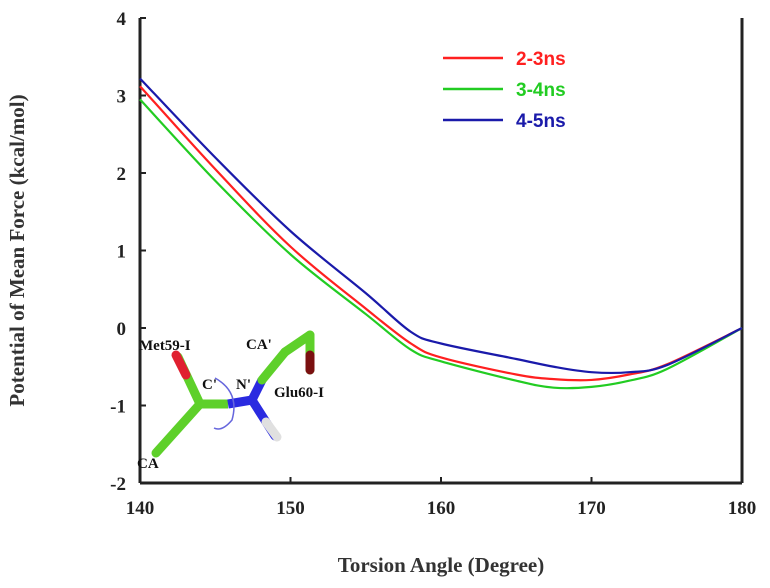  What do you see at coordinates (209, 385) in the screenshot?
I see `label-c: C'` at bounding box center [209, 385].